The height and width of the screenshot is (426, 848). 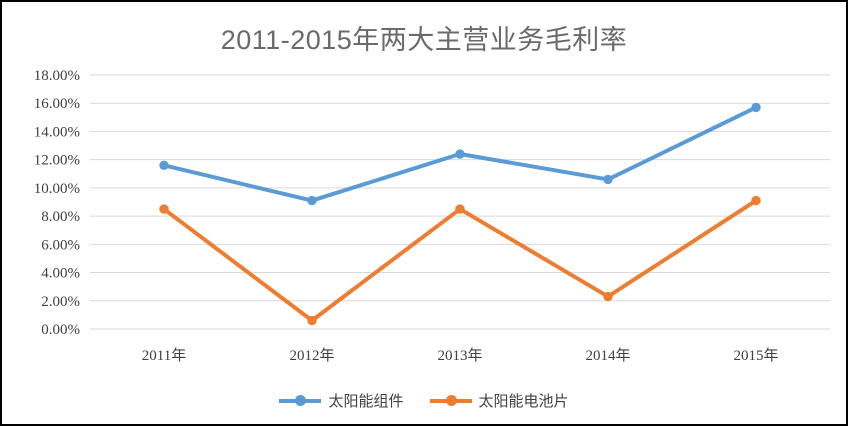 I want to click on legend-label: 太阳能组件, so click(x=366, y=402).